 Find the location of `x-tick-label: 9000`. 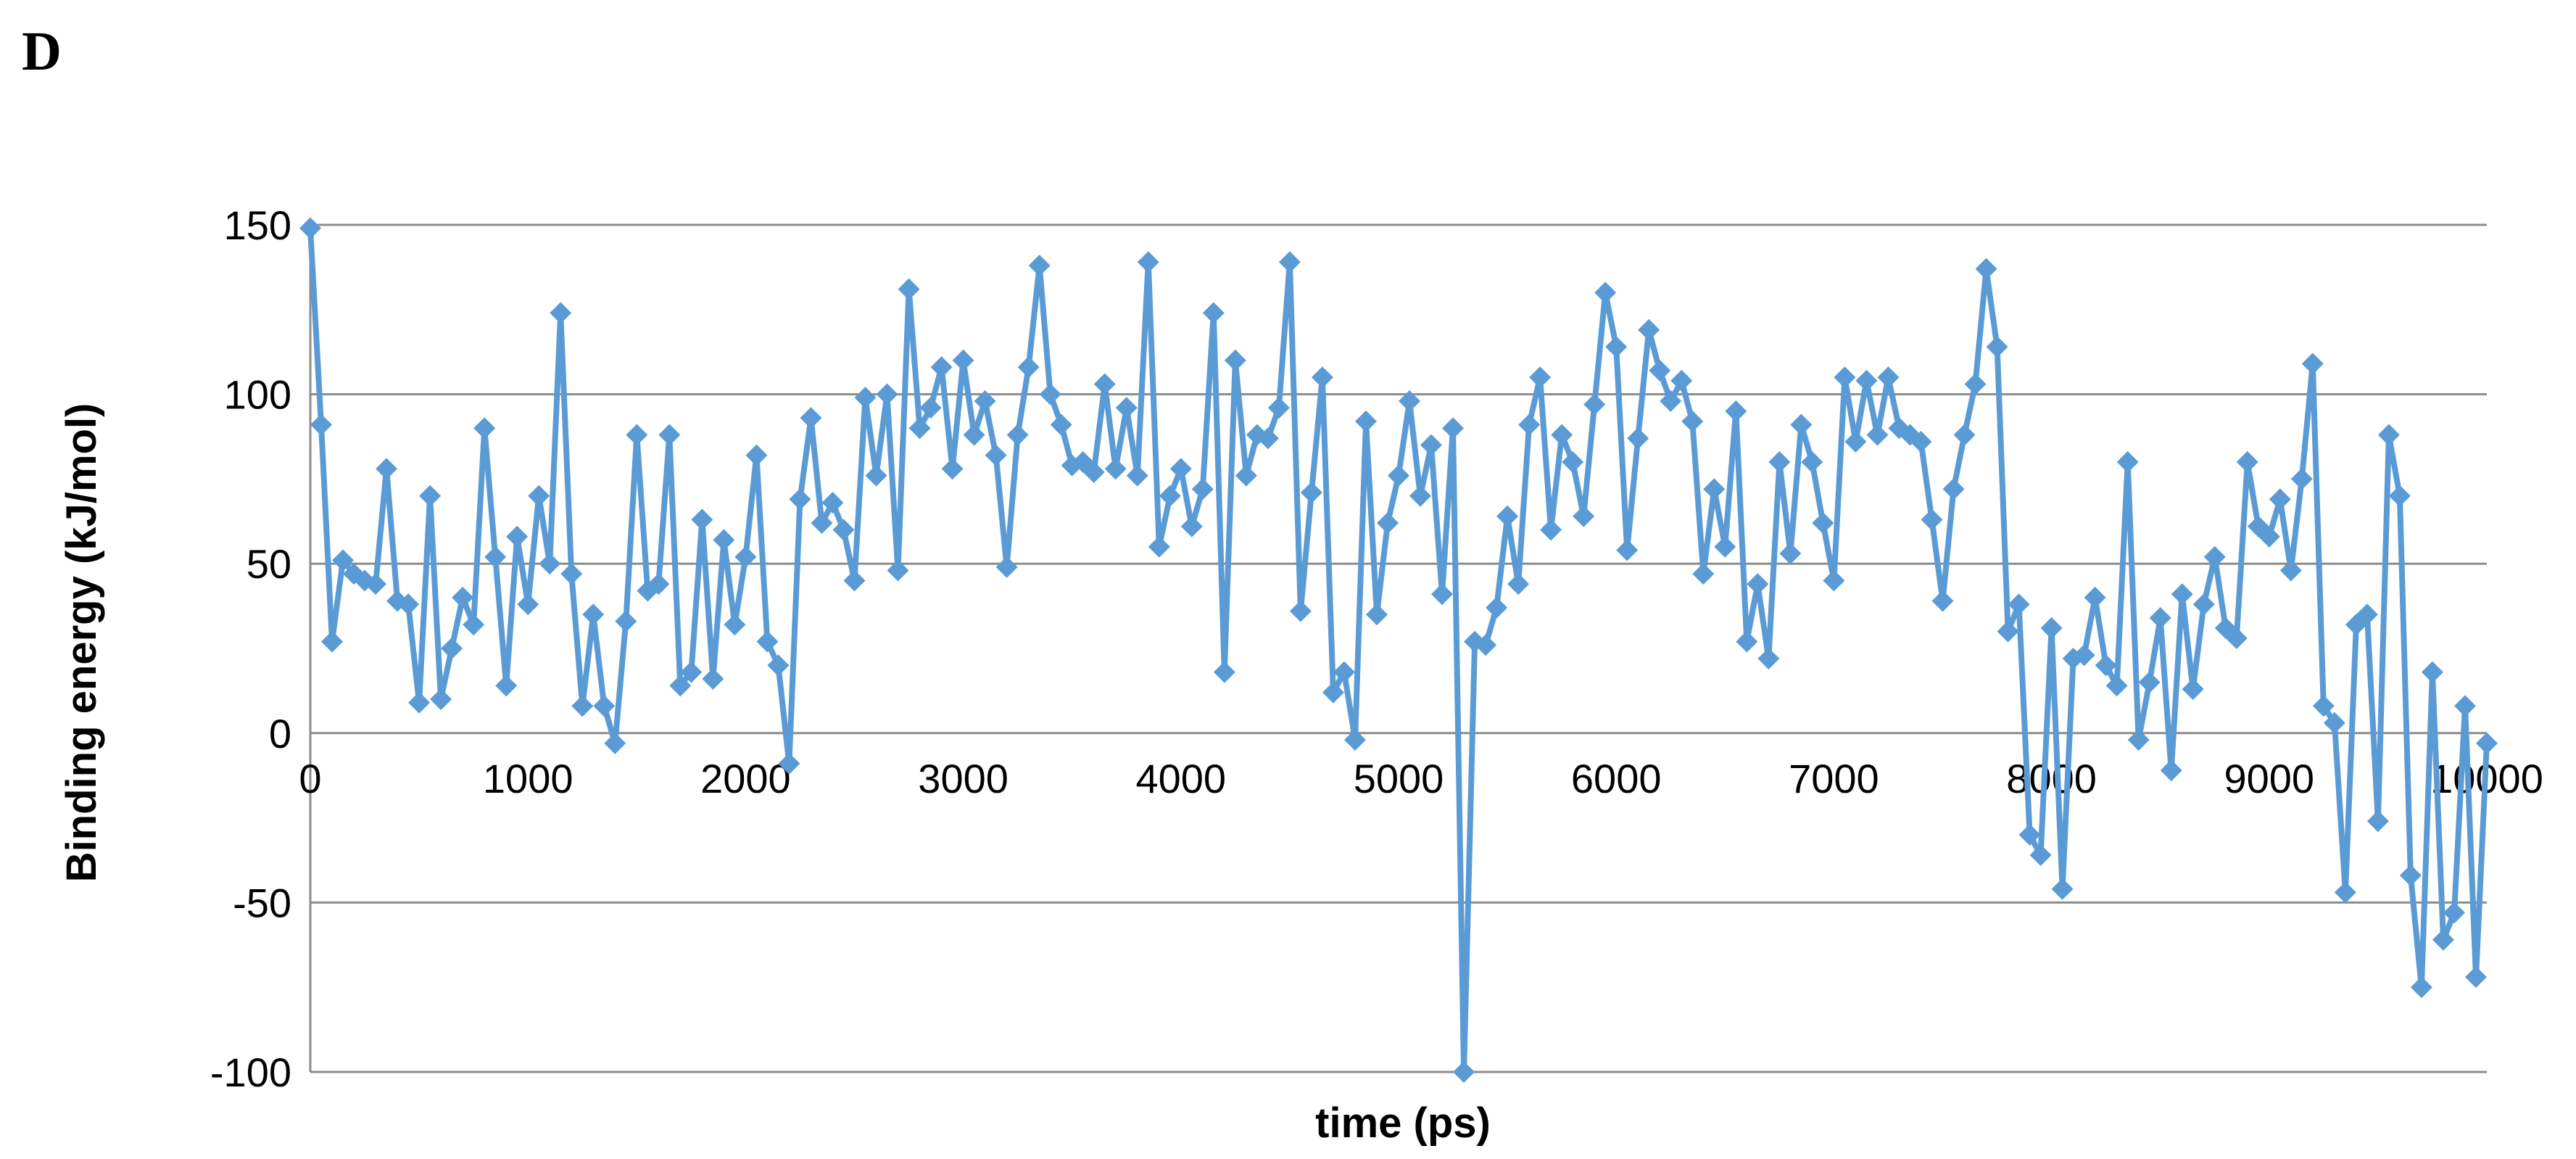

x-tick-label: 9000 is located at coordinates (2269, 778).